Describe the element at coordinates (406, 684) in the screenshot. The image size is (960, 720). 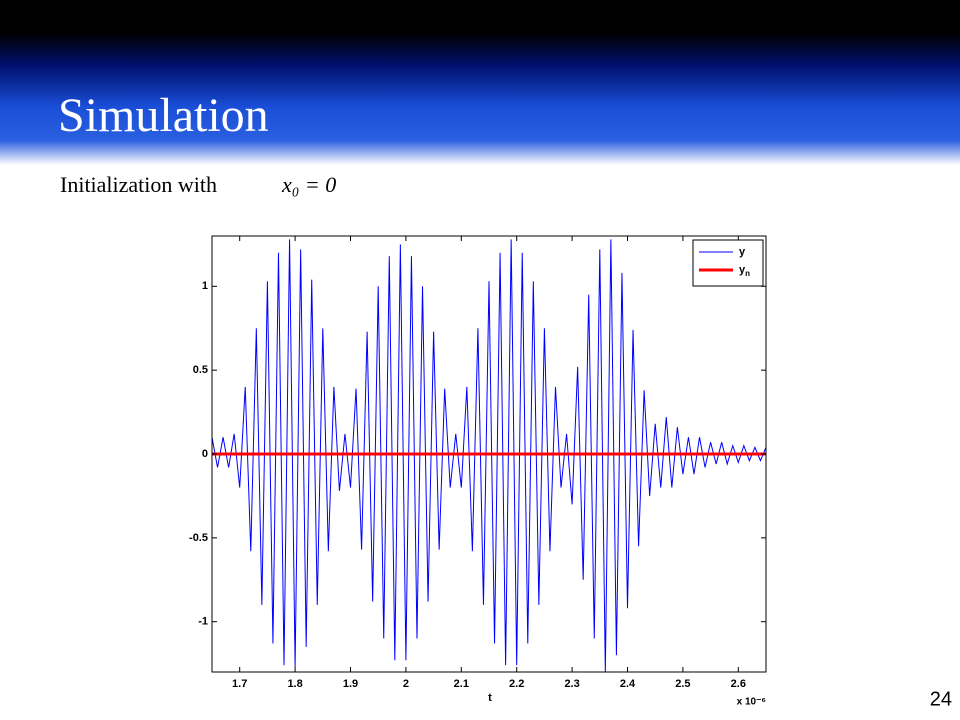
I see `x-tick-label: 2` at that location.